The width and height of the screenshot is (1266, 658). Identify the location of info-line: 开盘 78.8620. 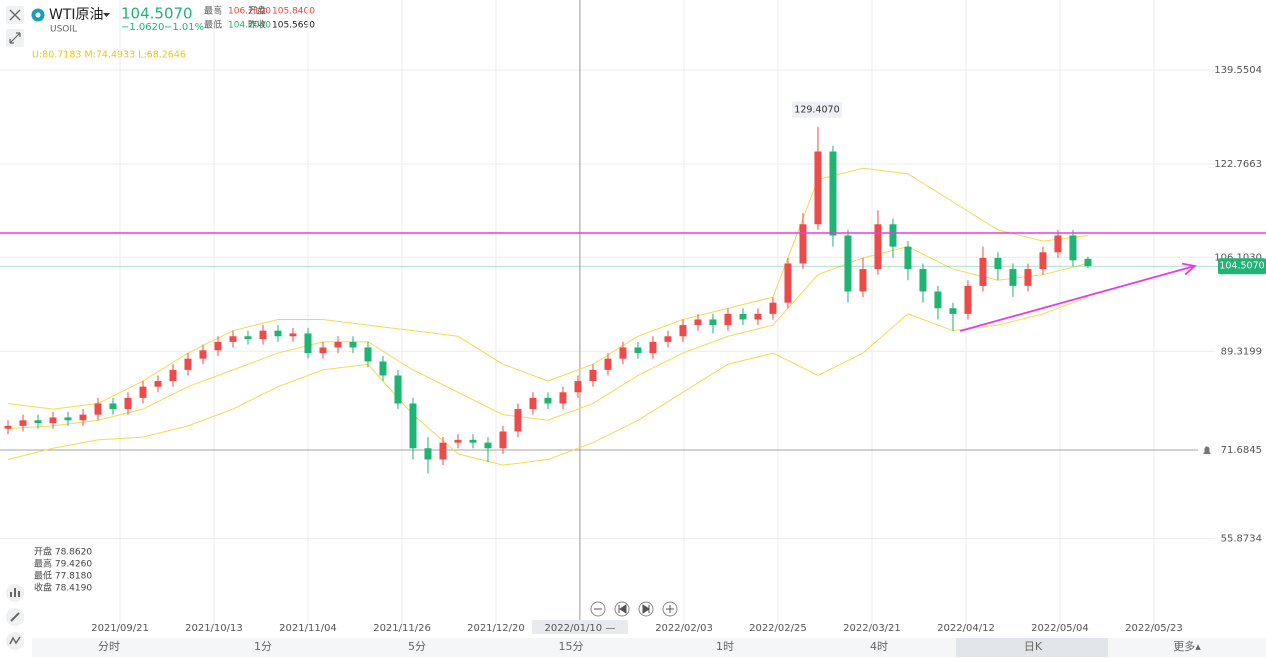
(63, 552).